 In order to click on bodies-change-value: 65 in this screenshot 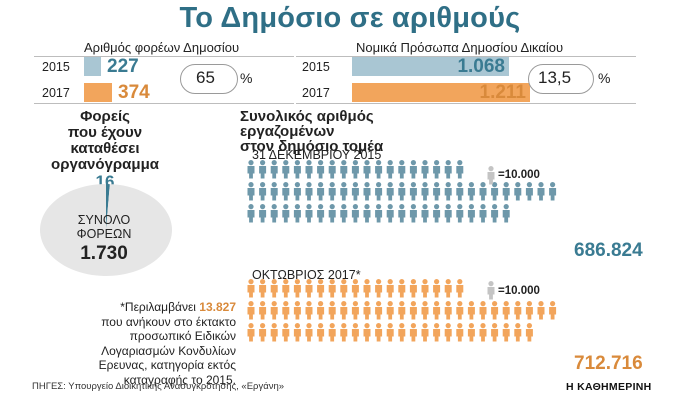, I will do `click(205, 77)`.